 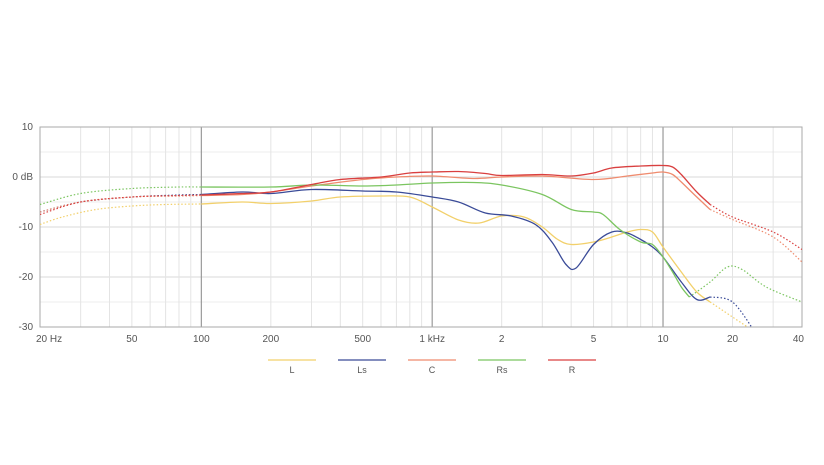 I want to click on y-tick-label: -20, so click(x=26, y=277).